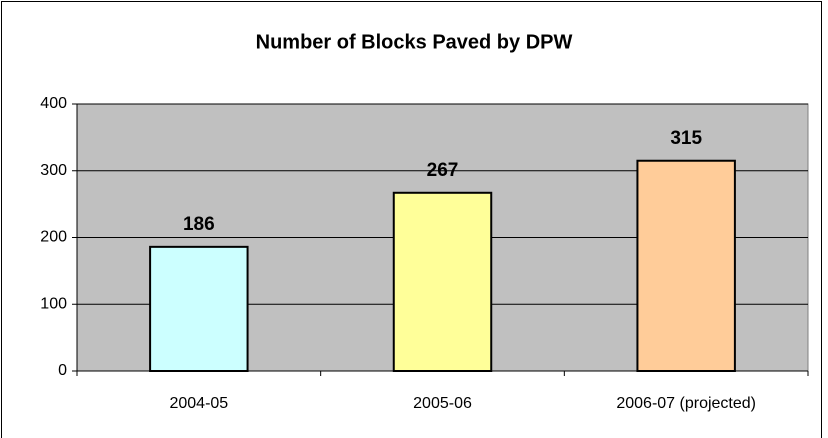 The image size is (828, 438). I want to click on y-tick-label: 300, so click(53, 170).